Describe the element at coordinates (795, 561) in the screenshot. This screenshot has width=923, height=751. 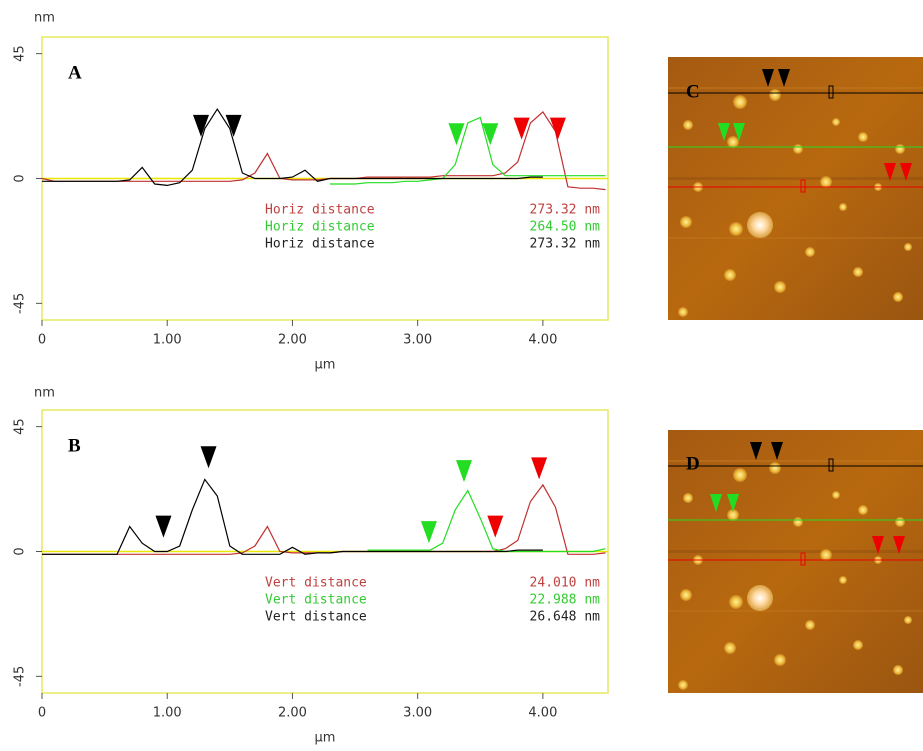
I see `afm-image-d` at that location.